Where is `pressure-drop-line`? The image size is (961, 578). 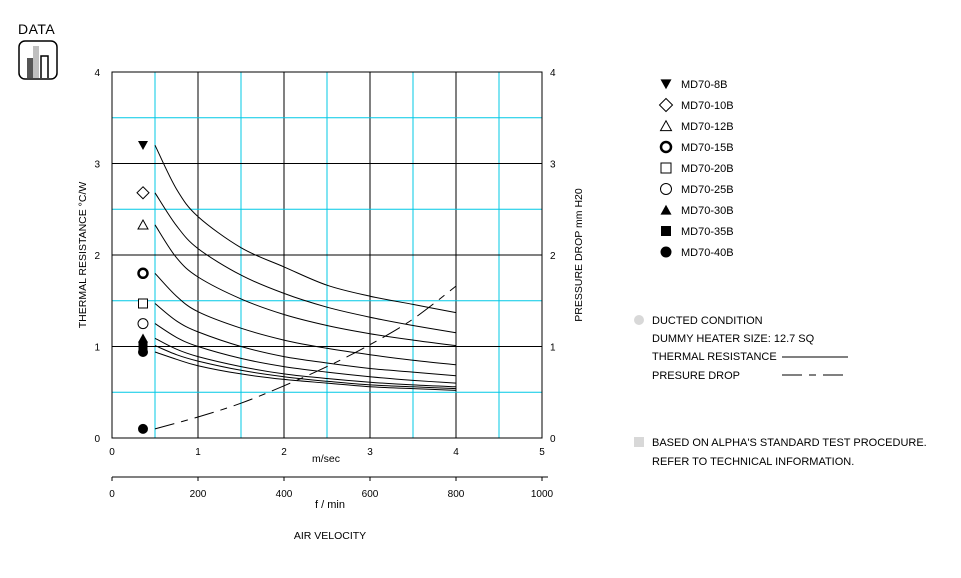
pressure-drop-line is located at coordinates (305, 357).